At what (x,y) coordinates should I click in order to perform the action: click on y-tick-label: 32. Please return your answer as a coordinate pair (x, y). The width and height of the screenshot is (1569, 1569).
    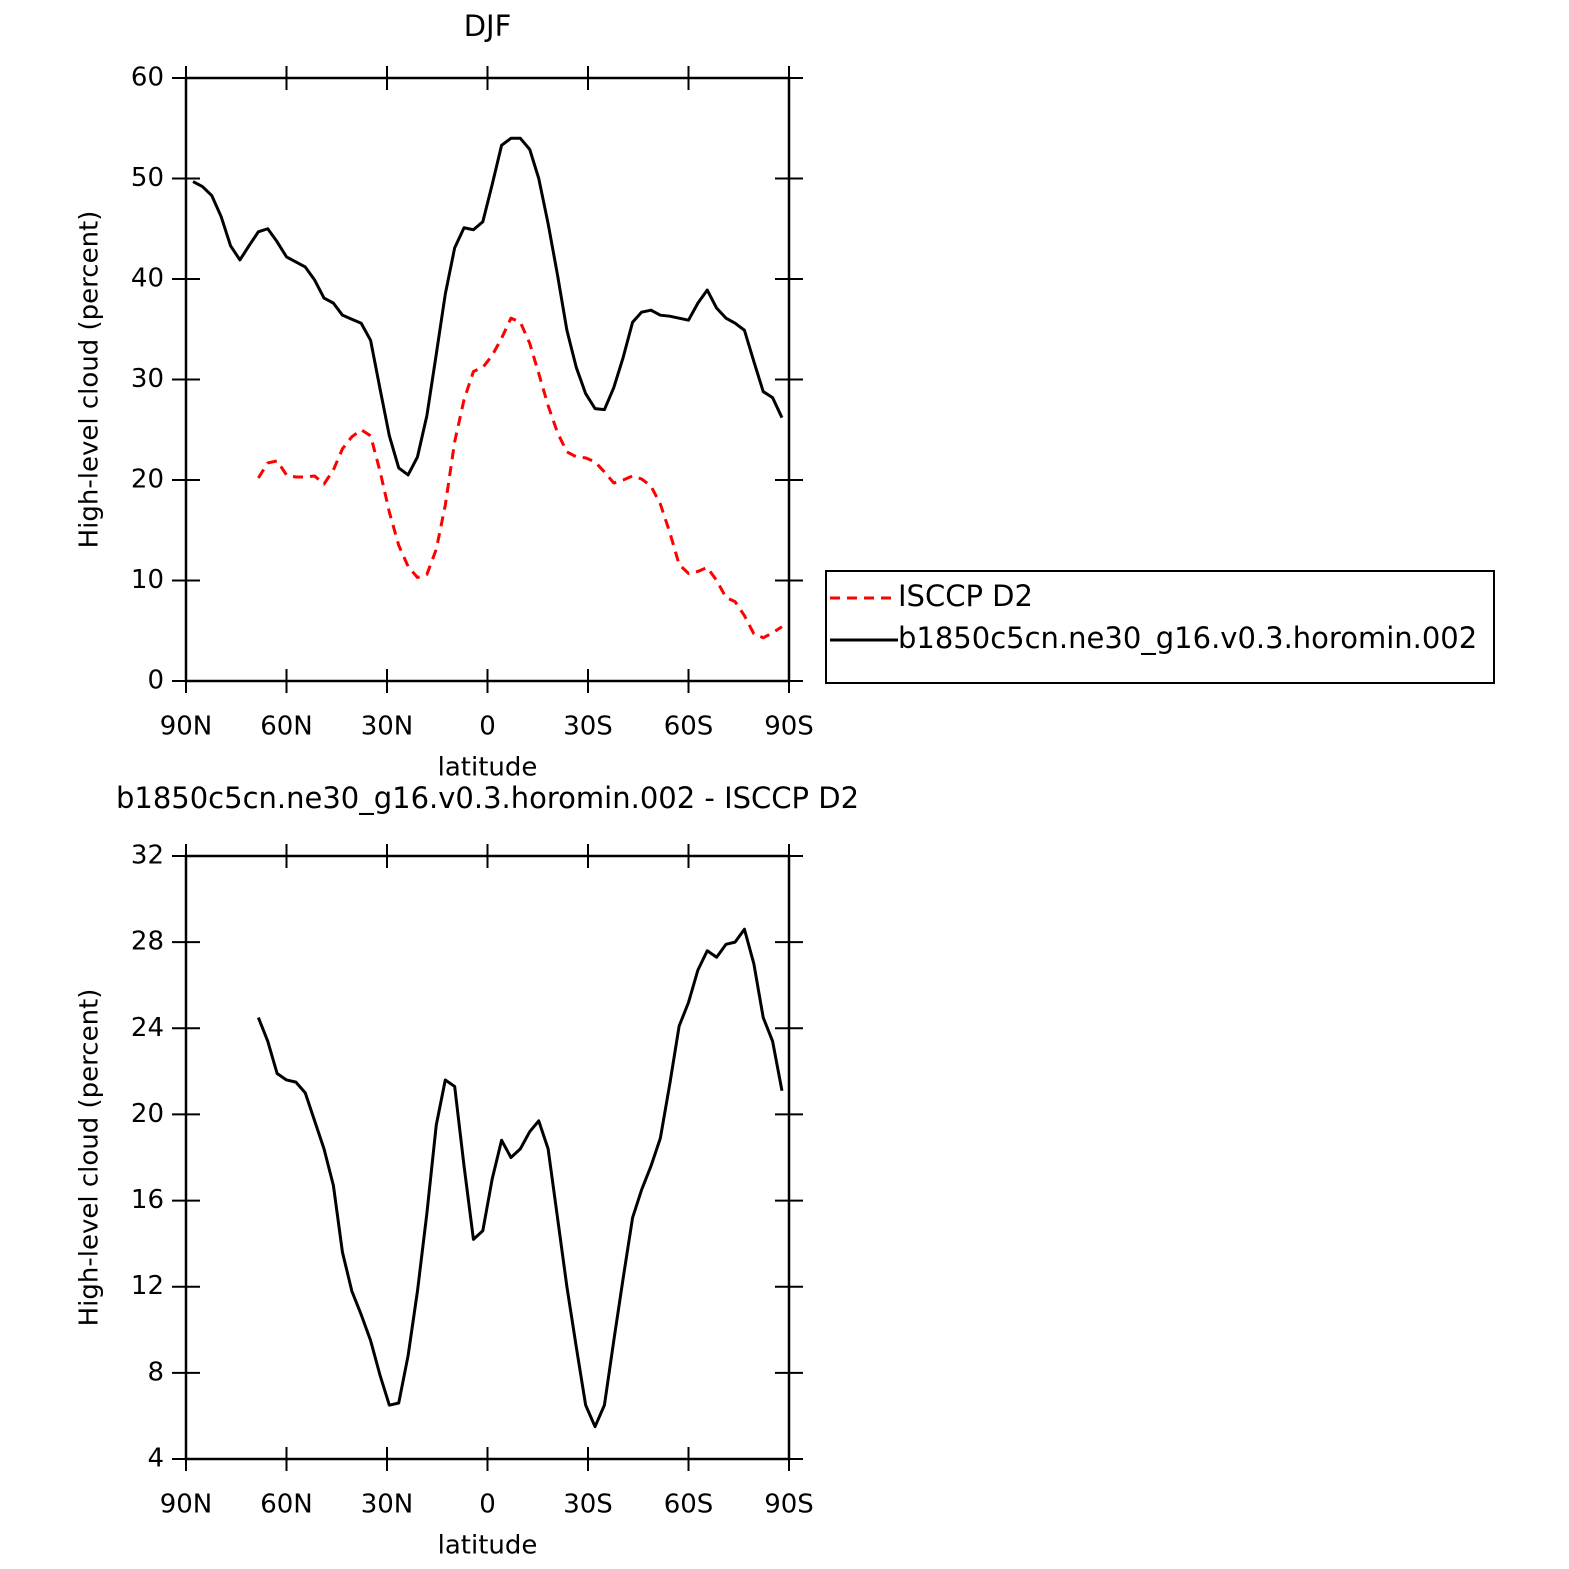
    Looking at the image, I should click on (147, 856).